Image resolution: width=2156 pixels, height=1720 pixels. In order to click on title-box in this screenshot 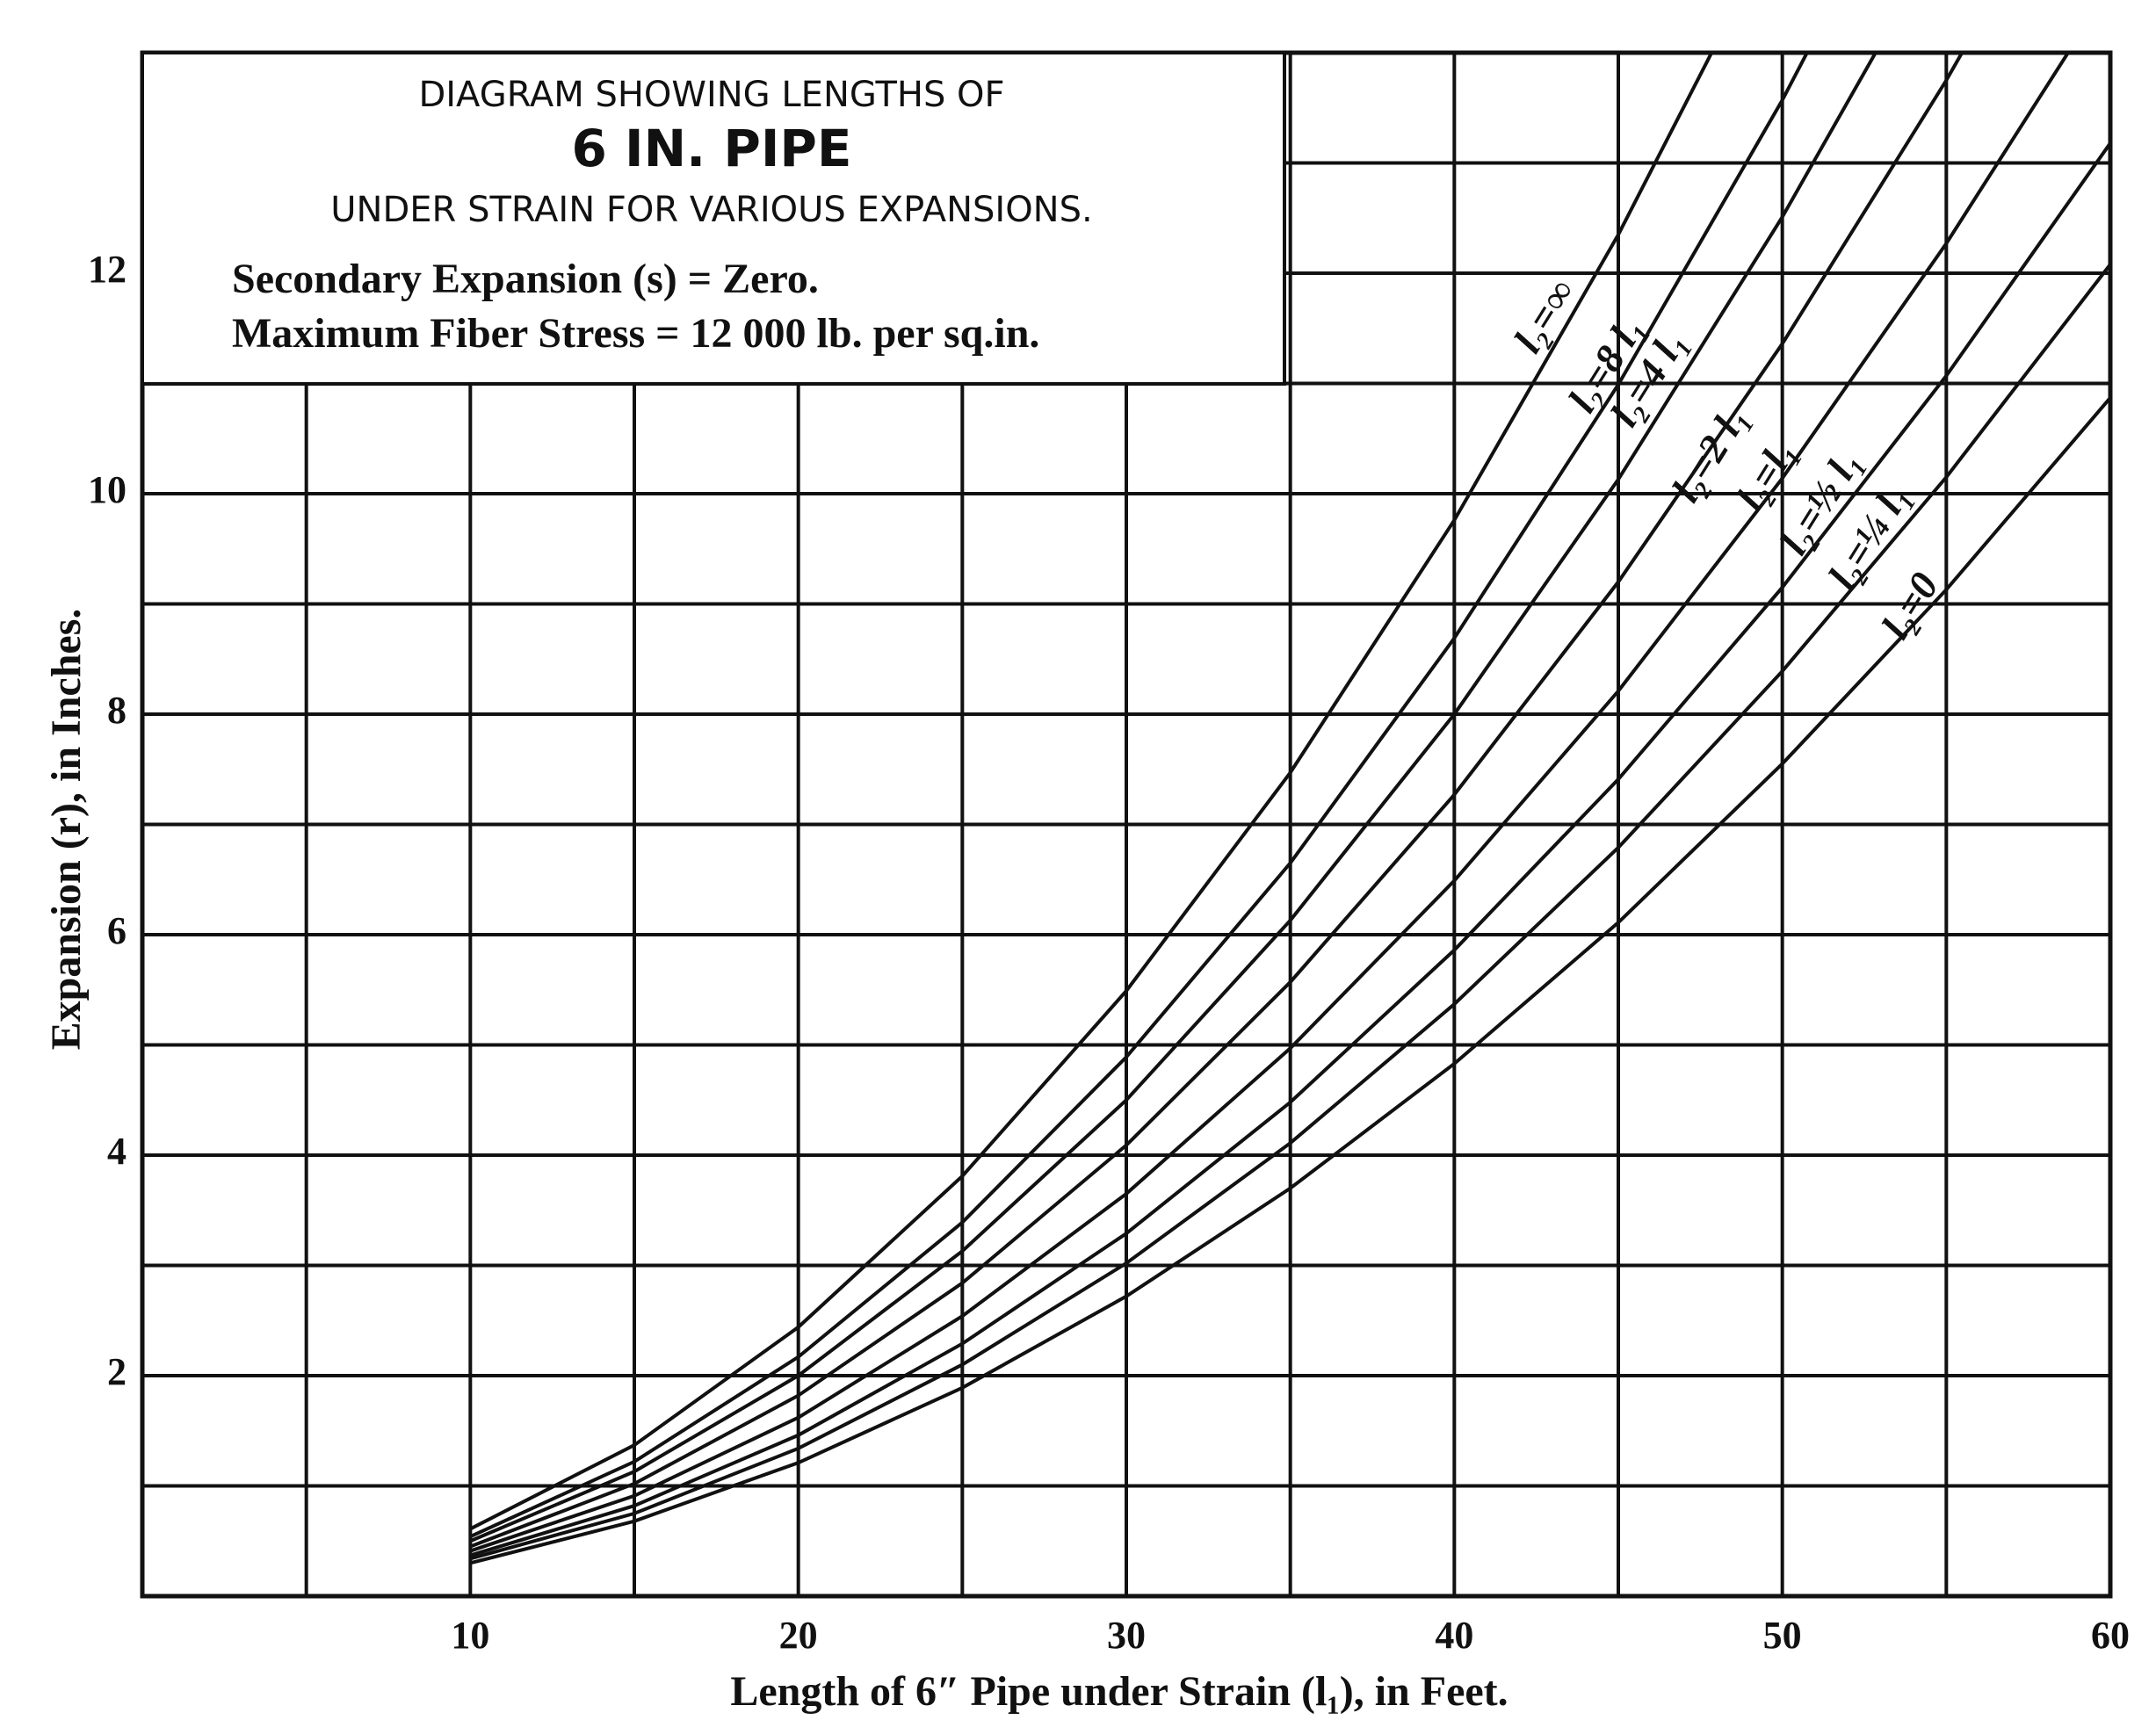, I will do `click(714, 218)`.